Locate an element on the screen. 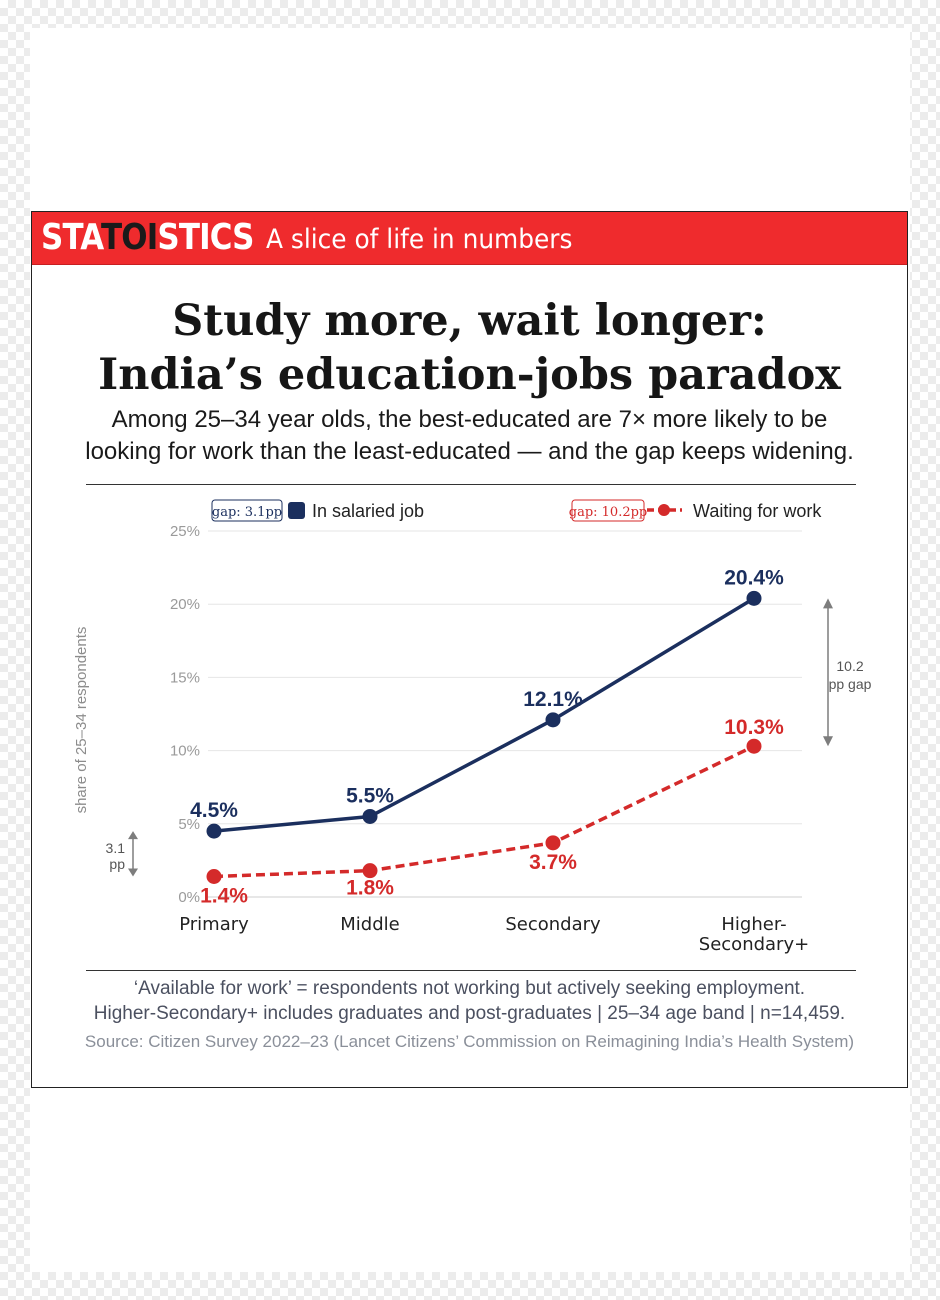  x-tick-label: Primary is located at coordinates (214, 924).